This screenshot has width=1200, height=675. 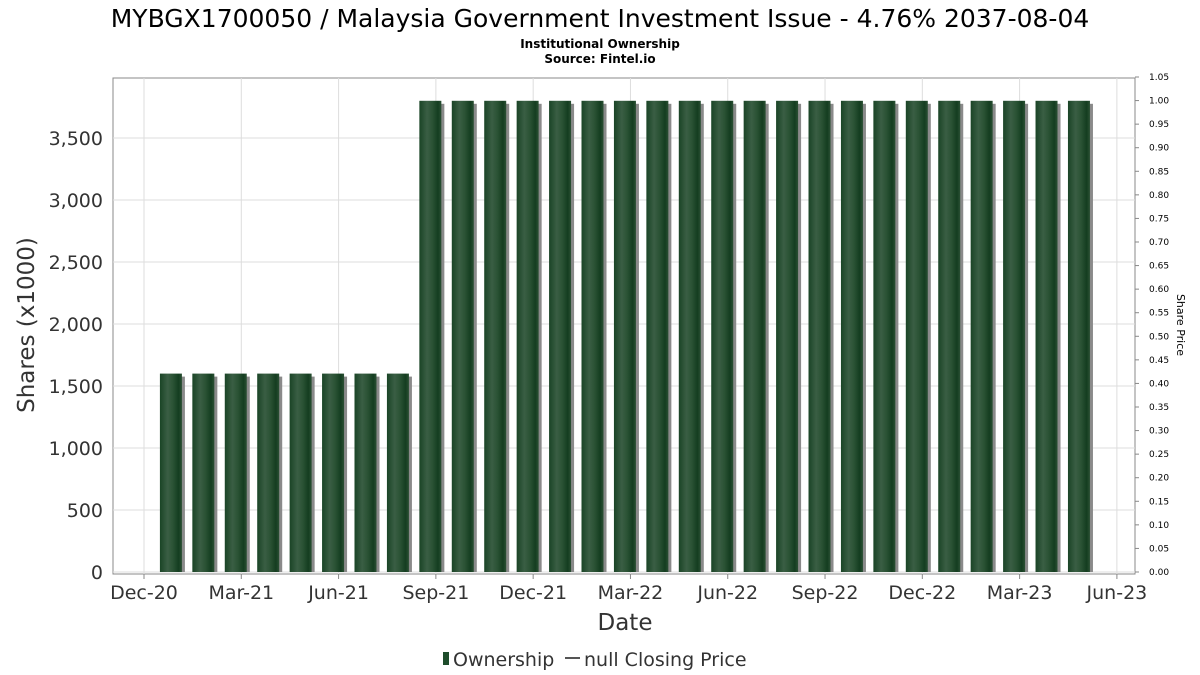 What do you see at coordinates (1159, 455) in the screenshot?
I see `y2-tick-label: 0.25` at bounding box center [1159, 455].